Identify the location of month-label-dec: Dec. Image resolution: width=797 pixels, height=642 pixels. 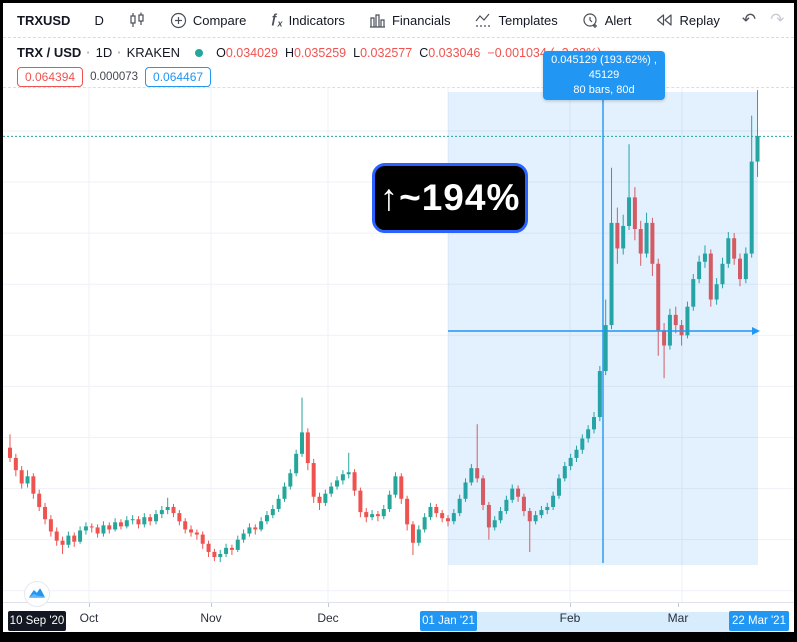
(328, 618).